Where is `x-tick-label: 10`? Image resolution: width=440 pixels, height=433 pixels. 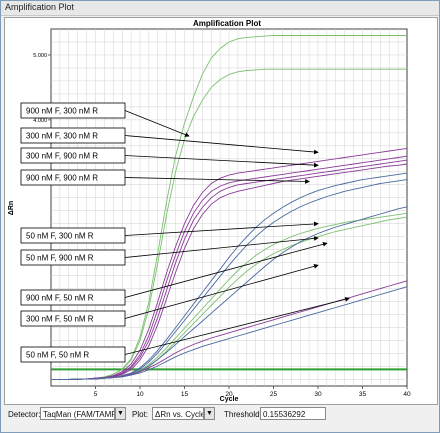
x-tick-label: 10 is located at coordinates (140, 394).